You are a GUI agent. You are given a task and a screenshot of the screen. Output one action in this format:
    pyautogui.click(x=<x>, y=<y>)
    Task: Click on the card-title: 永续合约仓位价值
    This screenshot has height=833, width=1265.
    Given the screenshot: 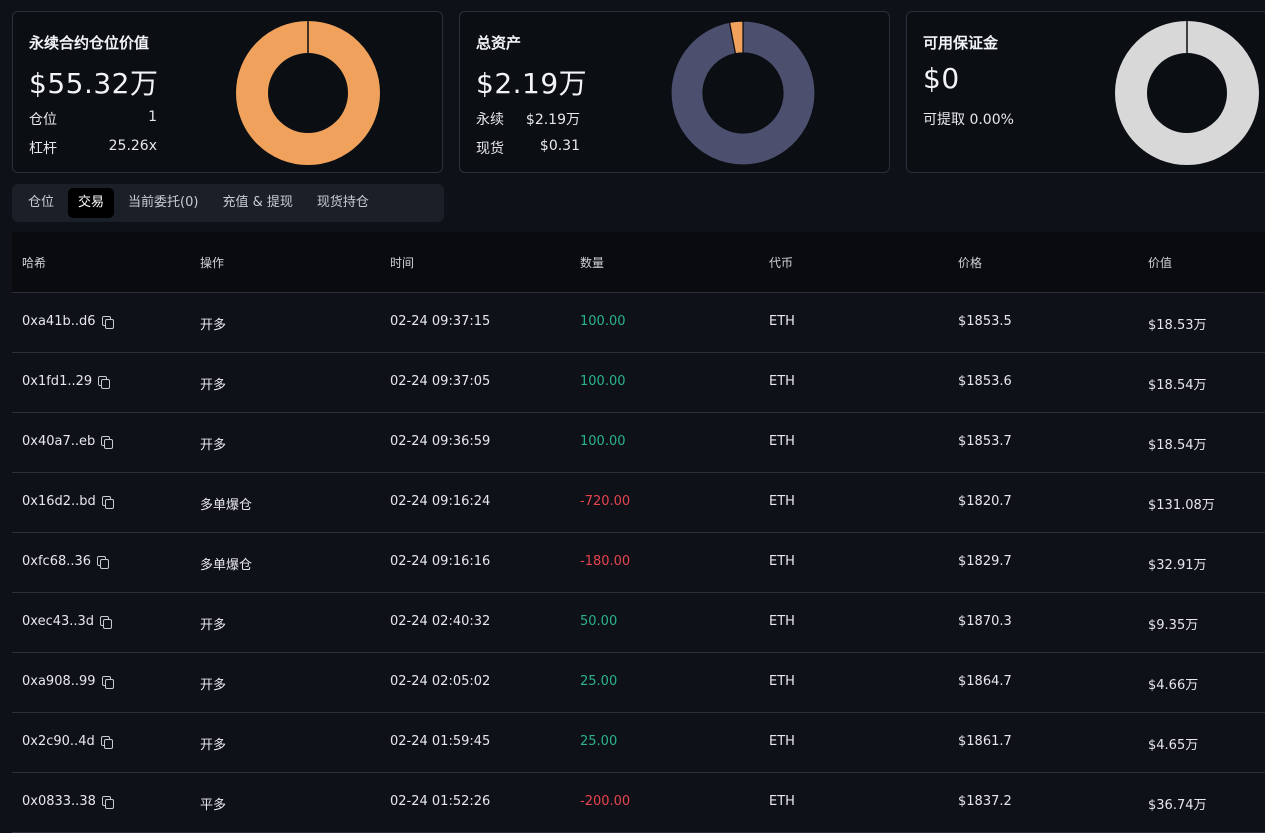 What is the action you would take?
    pyautogui.click(x=89, y=43)
    